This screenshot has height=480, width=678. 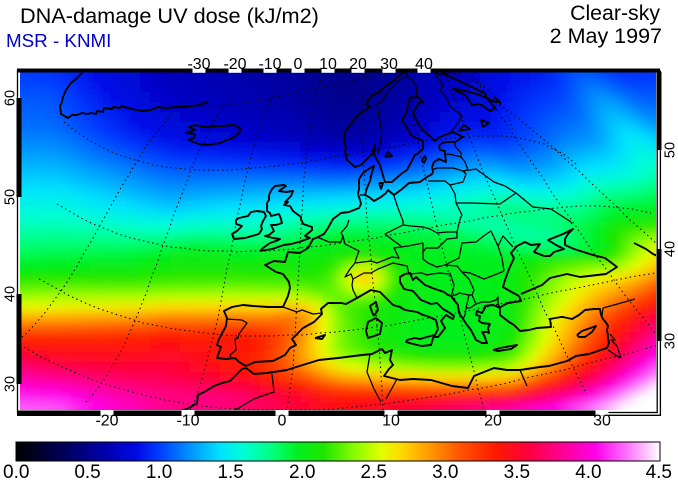 I want to click on svg-text: 3.5, so click(x=517, y=471).